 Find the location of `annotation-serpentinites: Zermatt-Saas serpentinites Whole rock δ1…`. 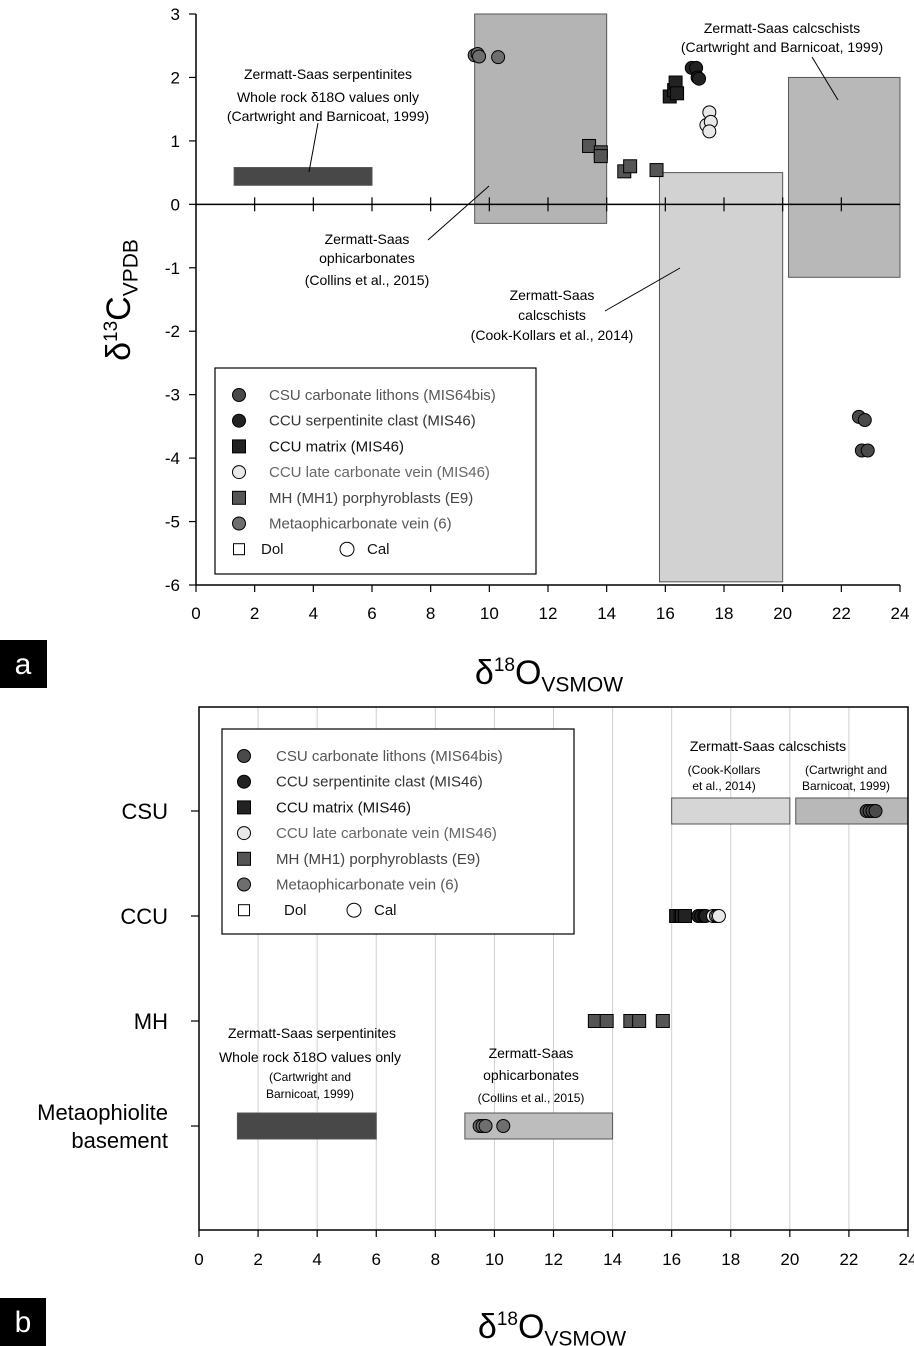

annotation-serpentinites: Zermatt-Saas serpentinites Whole rock δ1… is located at coordinates (328, 95).